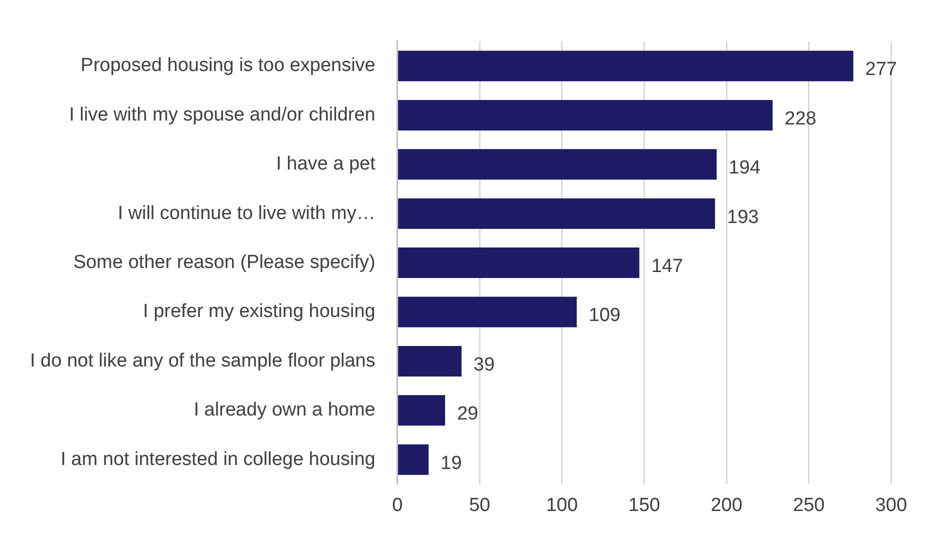 This screenshot has height=537, width=925. What do you see at coordinates (203, 361) in the screenshot?
I see `y-tick-label: I do not like any of the sample floor plans` at bounding box center [203, 361].